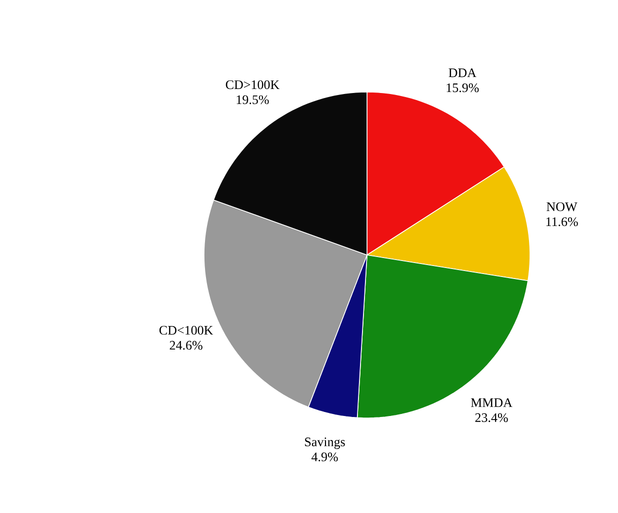  What do you see at coordinates (252, 99) in the screenshot?
I see `data-label: 19.5%` at bounding box center [252, 99].